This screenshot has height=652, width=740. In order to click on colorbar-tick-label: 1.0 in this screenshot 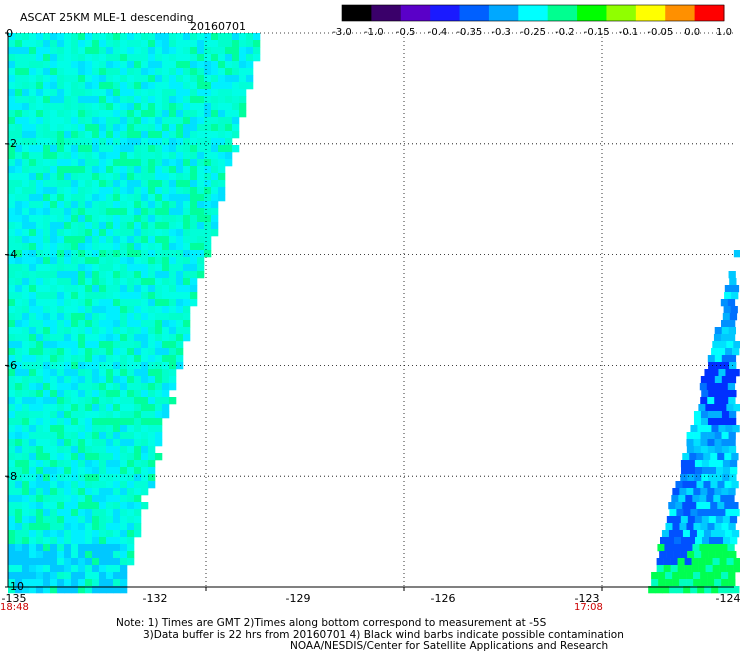, I will do `click(724, 32)`.